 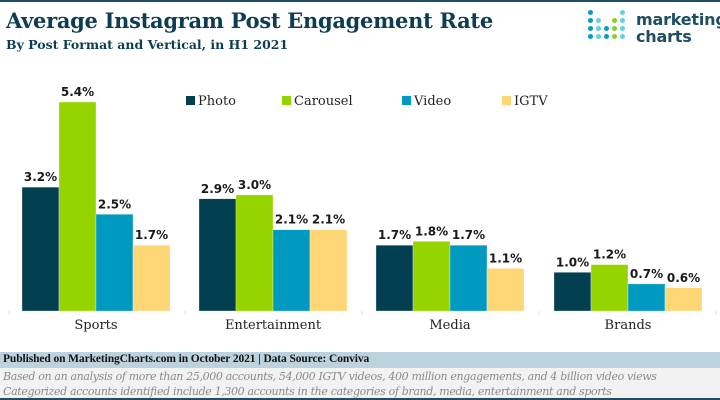 I want to click on legend-item-carousel: Carousel, so click(x=317, y=101).